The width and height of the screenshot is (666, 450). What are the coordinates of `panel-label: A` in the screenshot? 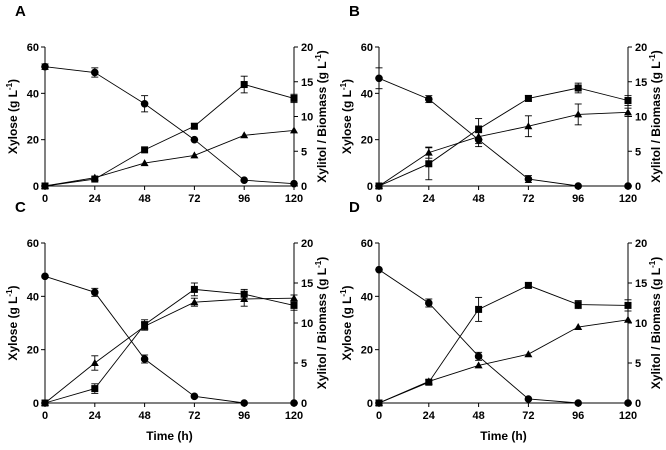 It's located at (20, 11).